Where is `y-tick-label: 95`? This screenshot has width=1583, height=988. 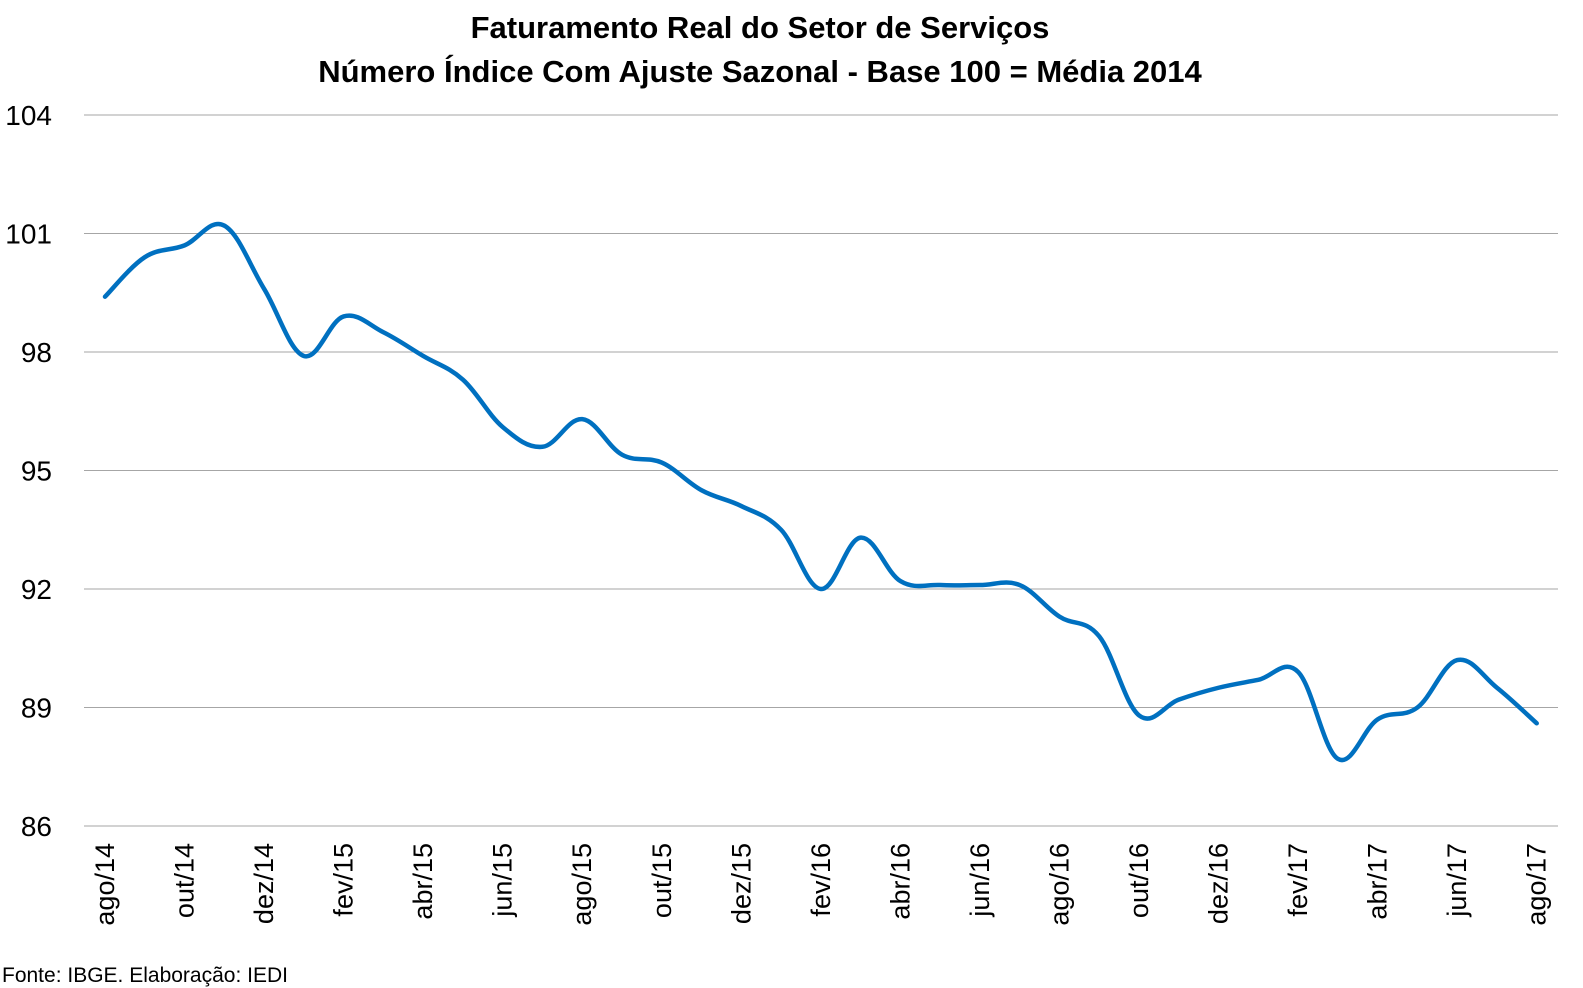
y-tick-label: 95 is located at coordinates (36, 471).